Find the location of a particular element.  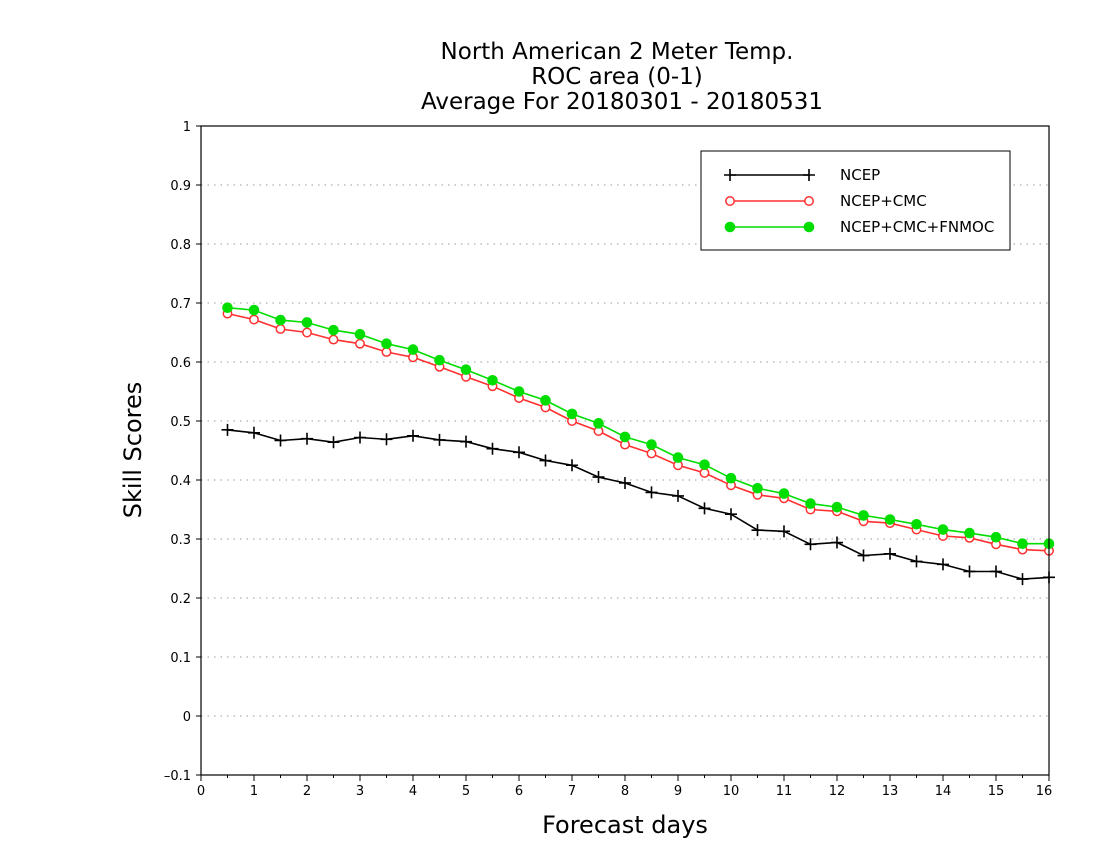

y-tick-label: –0.1 is located at coordinates (177, 776).